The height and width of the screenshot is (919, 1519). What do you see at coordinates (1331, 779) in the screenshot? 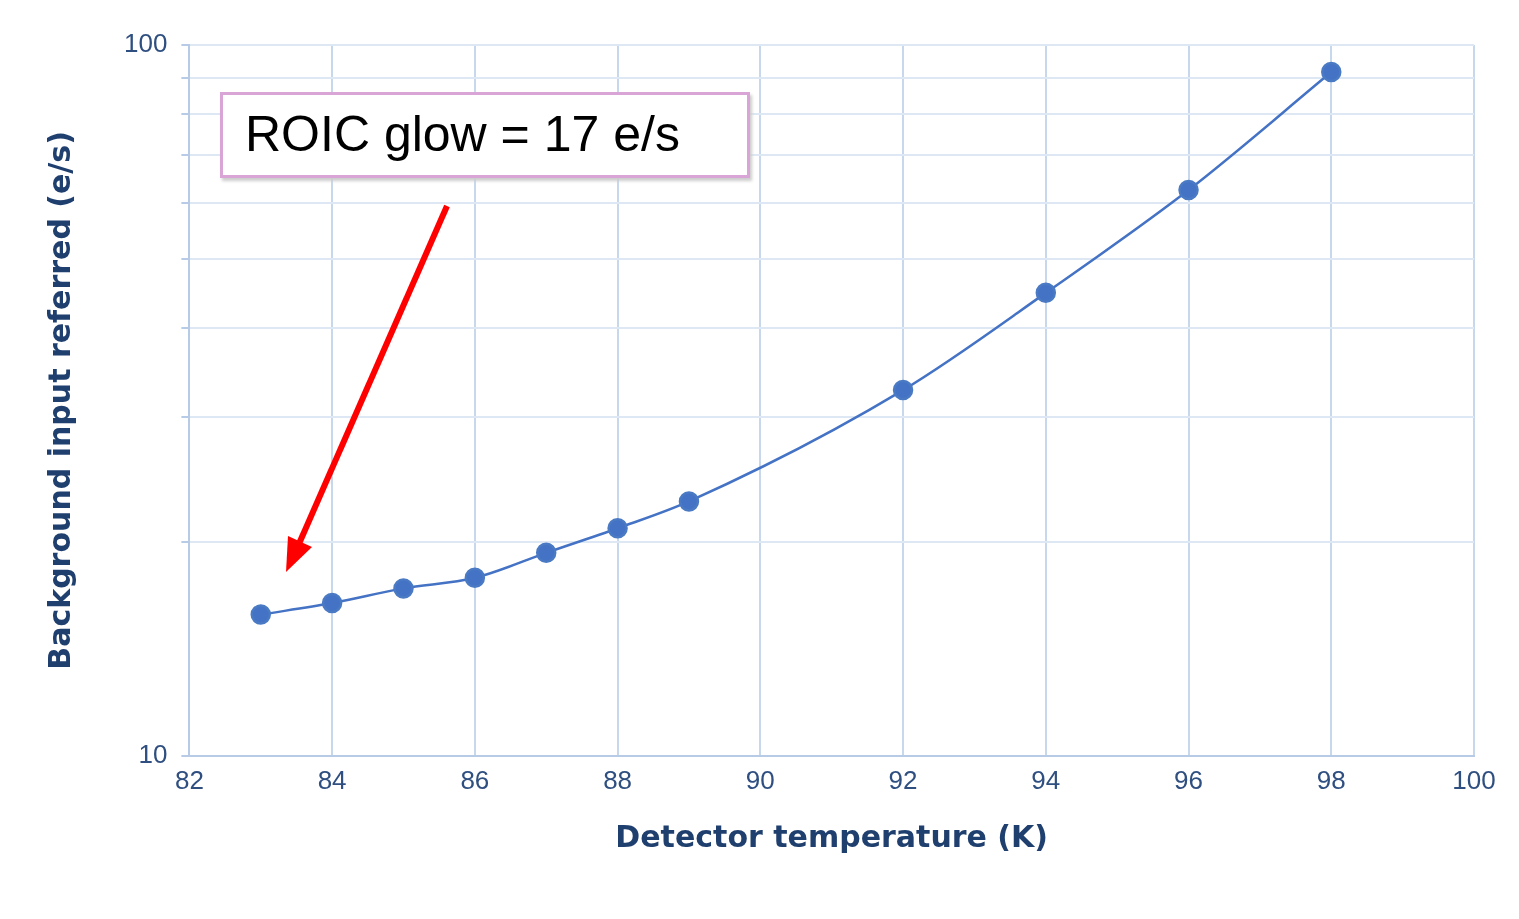
I see `x-tick-label: 98` at bounding box center [1331, 779].